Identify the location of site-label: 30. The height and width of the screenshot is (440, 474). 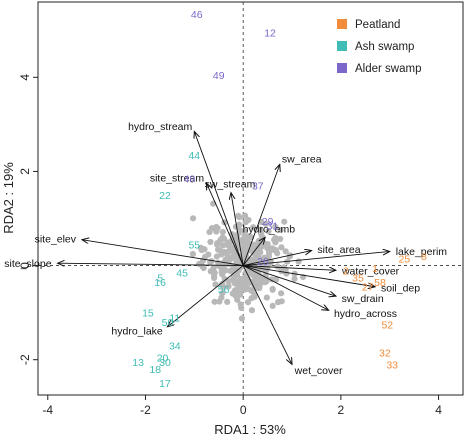
(165, 363).